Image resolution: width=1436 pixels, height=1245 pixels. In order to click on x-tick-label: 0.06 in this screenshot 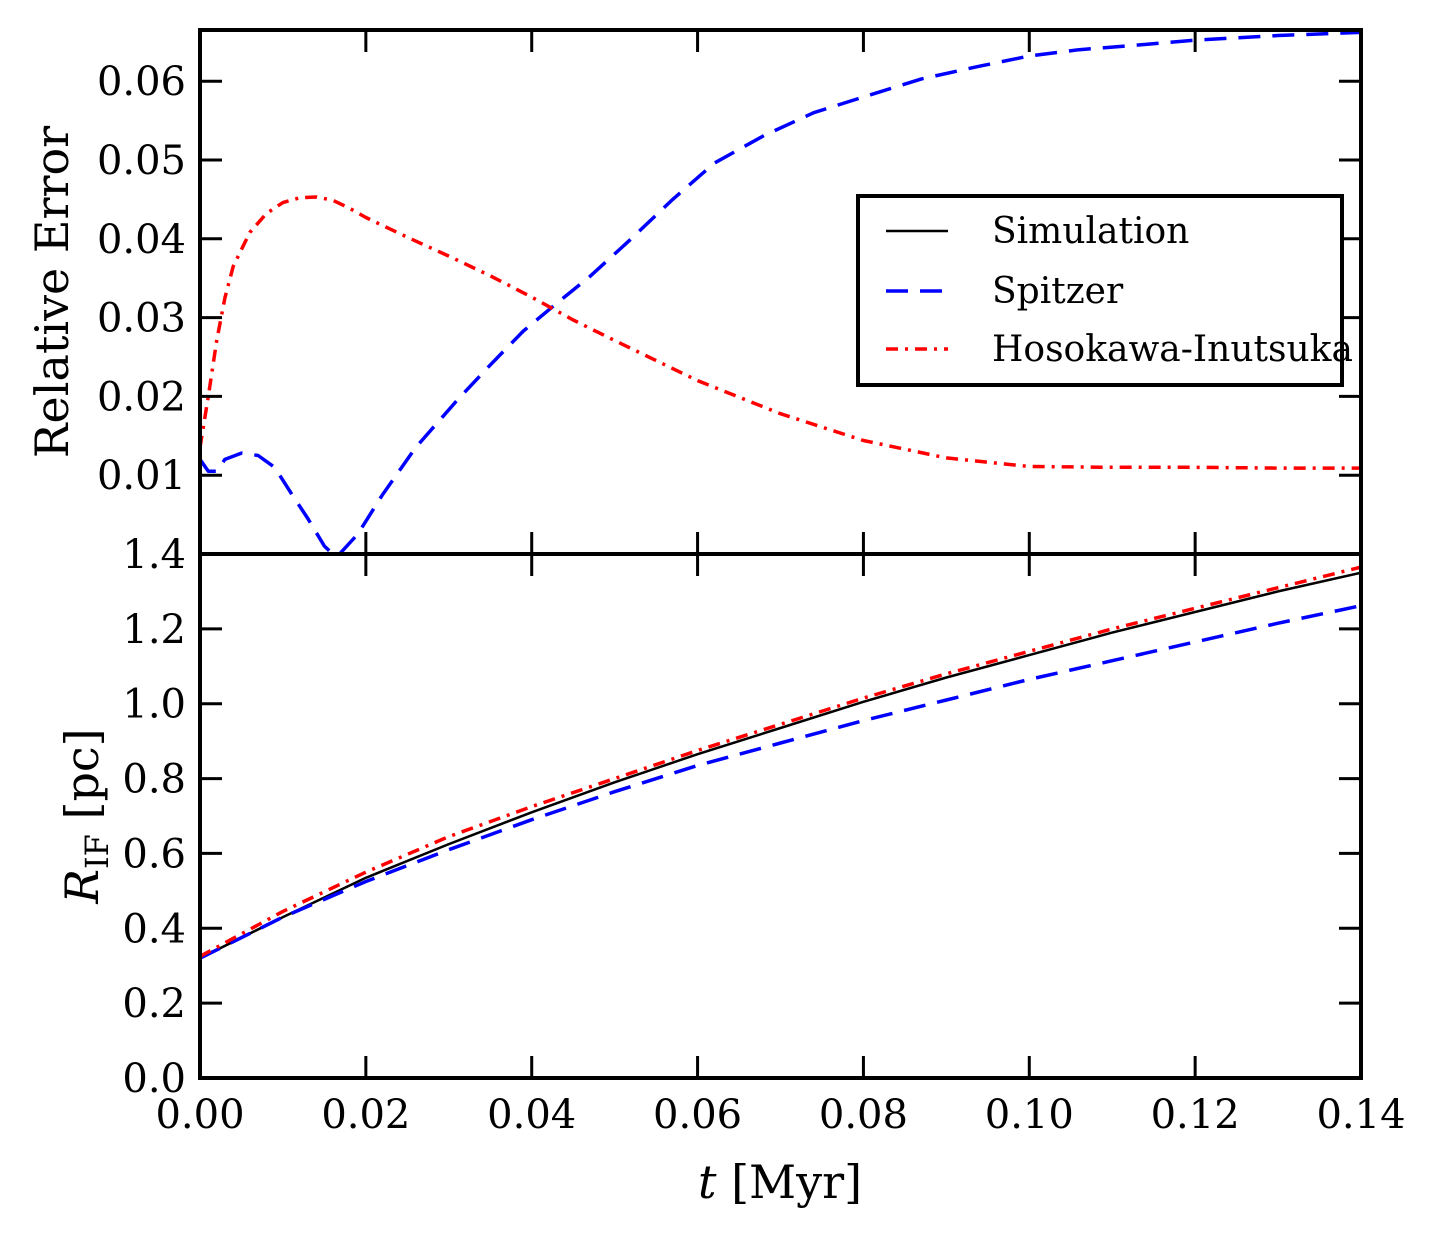, I will do `click(697, 1115)`.